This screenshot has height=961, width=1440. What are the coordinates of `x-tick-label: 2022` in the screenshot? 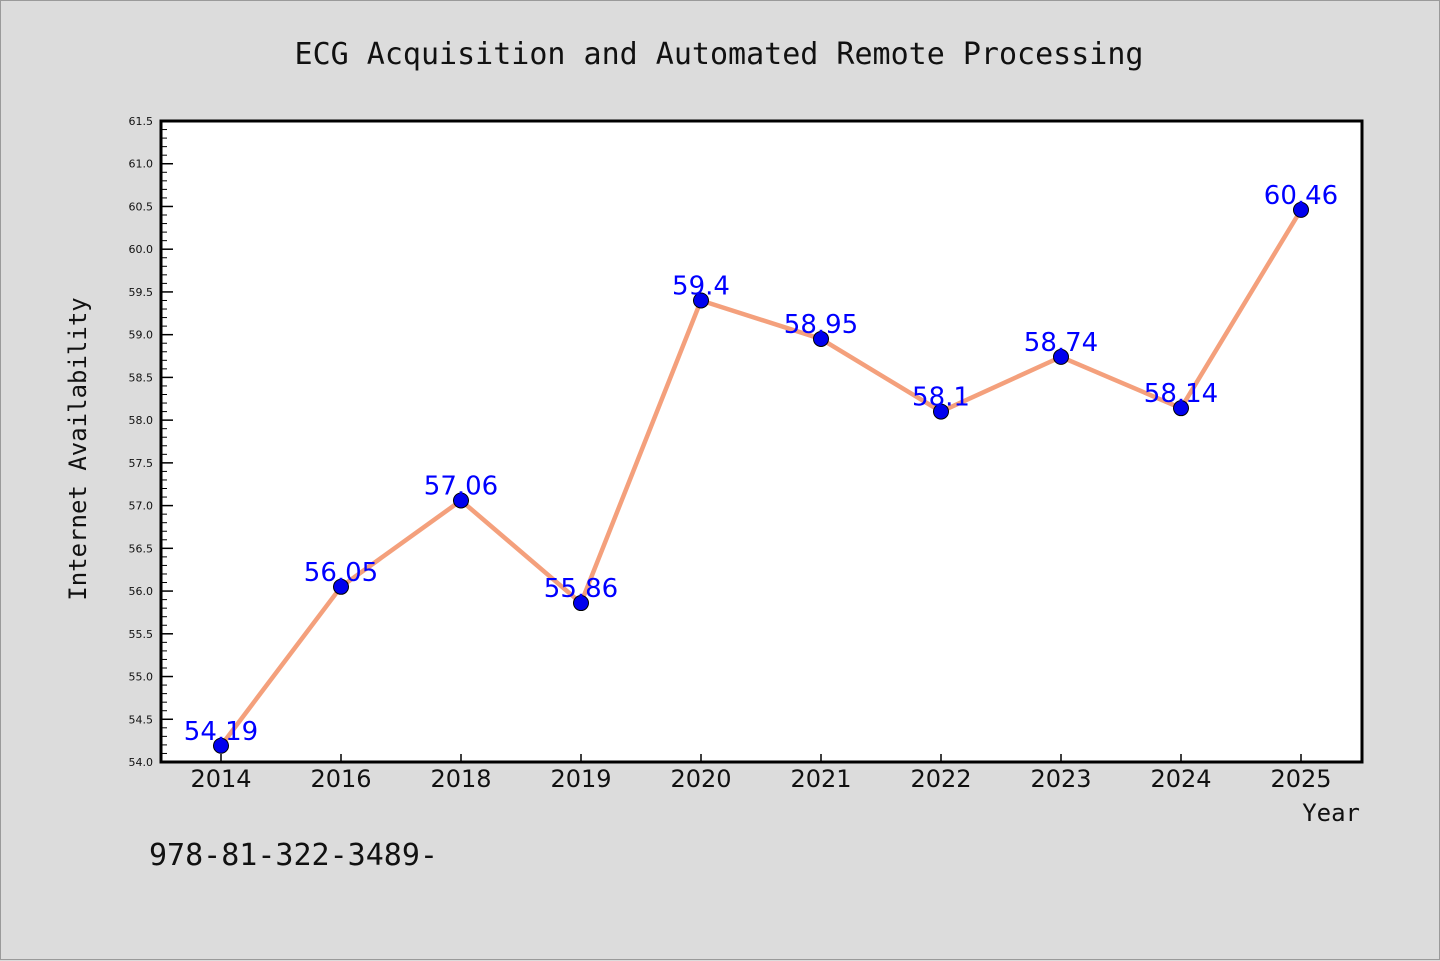 It's located at (940, 779).